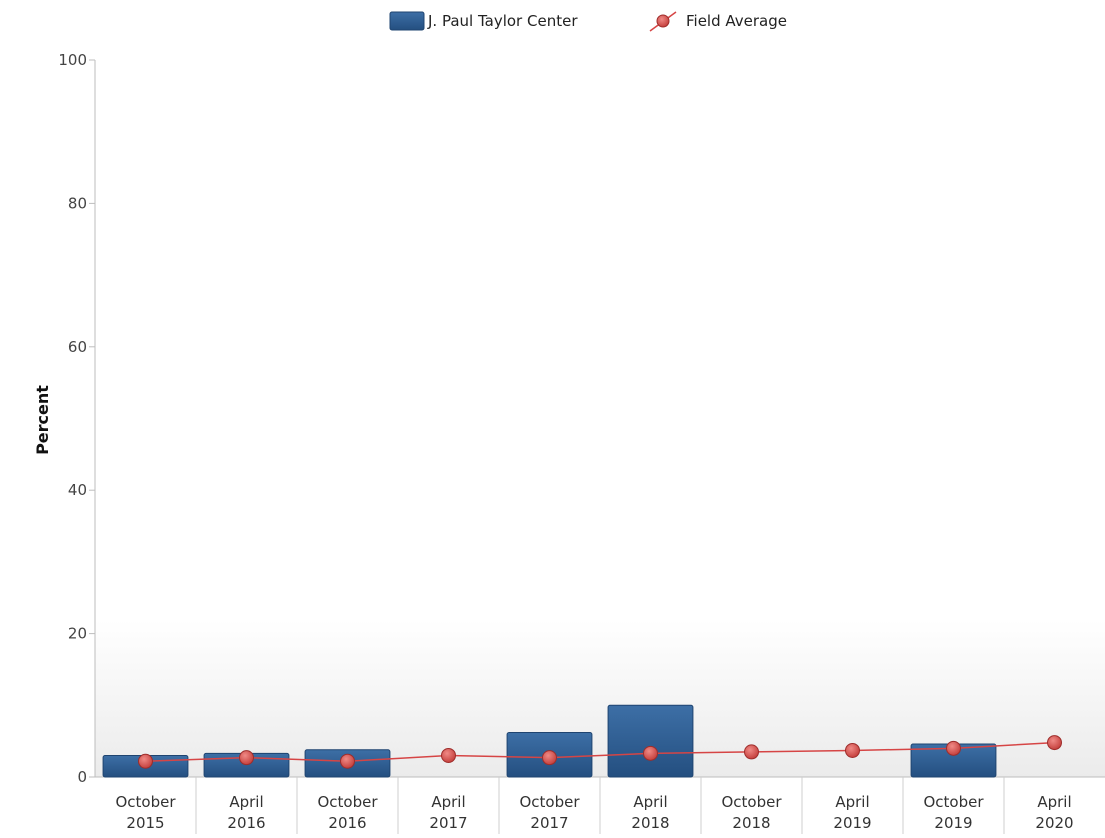 The height and width of the screenshot is (838, 1105). Describe the element at coordinates (1054, 823) in the screenshot. I see `x-tick-label: 2020` at that location.